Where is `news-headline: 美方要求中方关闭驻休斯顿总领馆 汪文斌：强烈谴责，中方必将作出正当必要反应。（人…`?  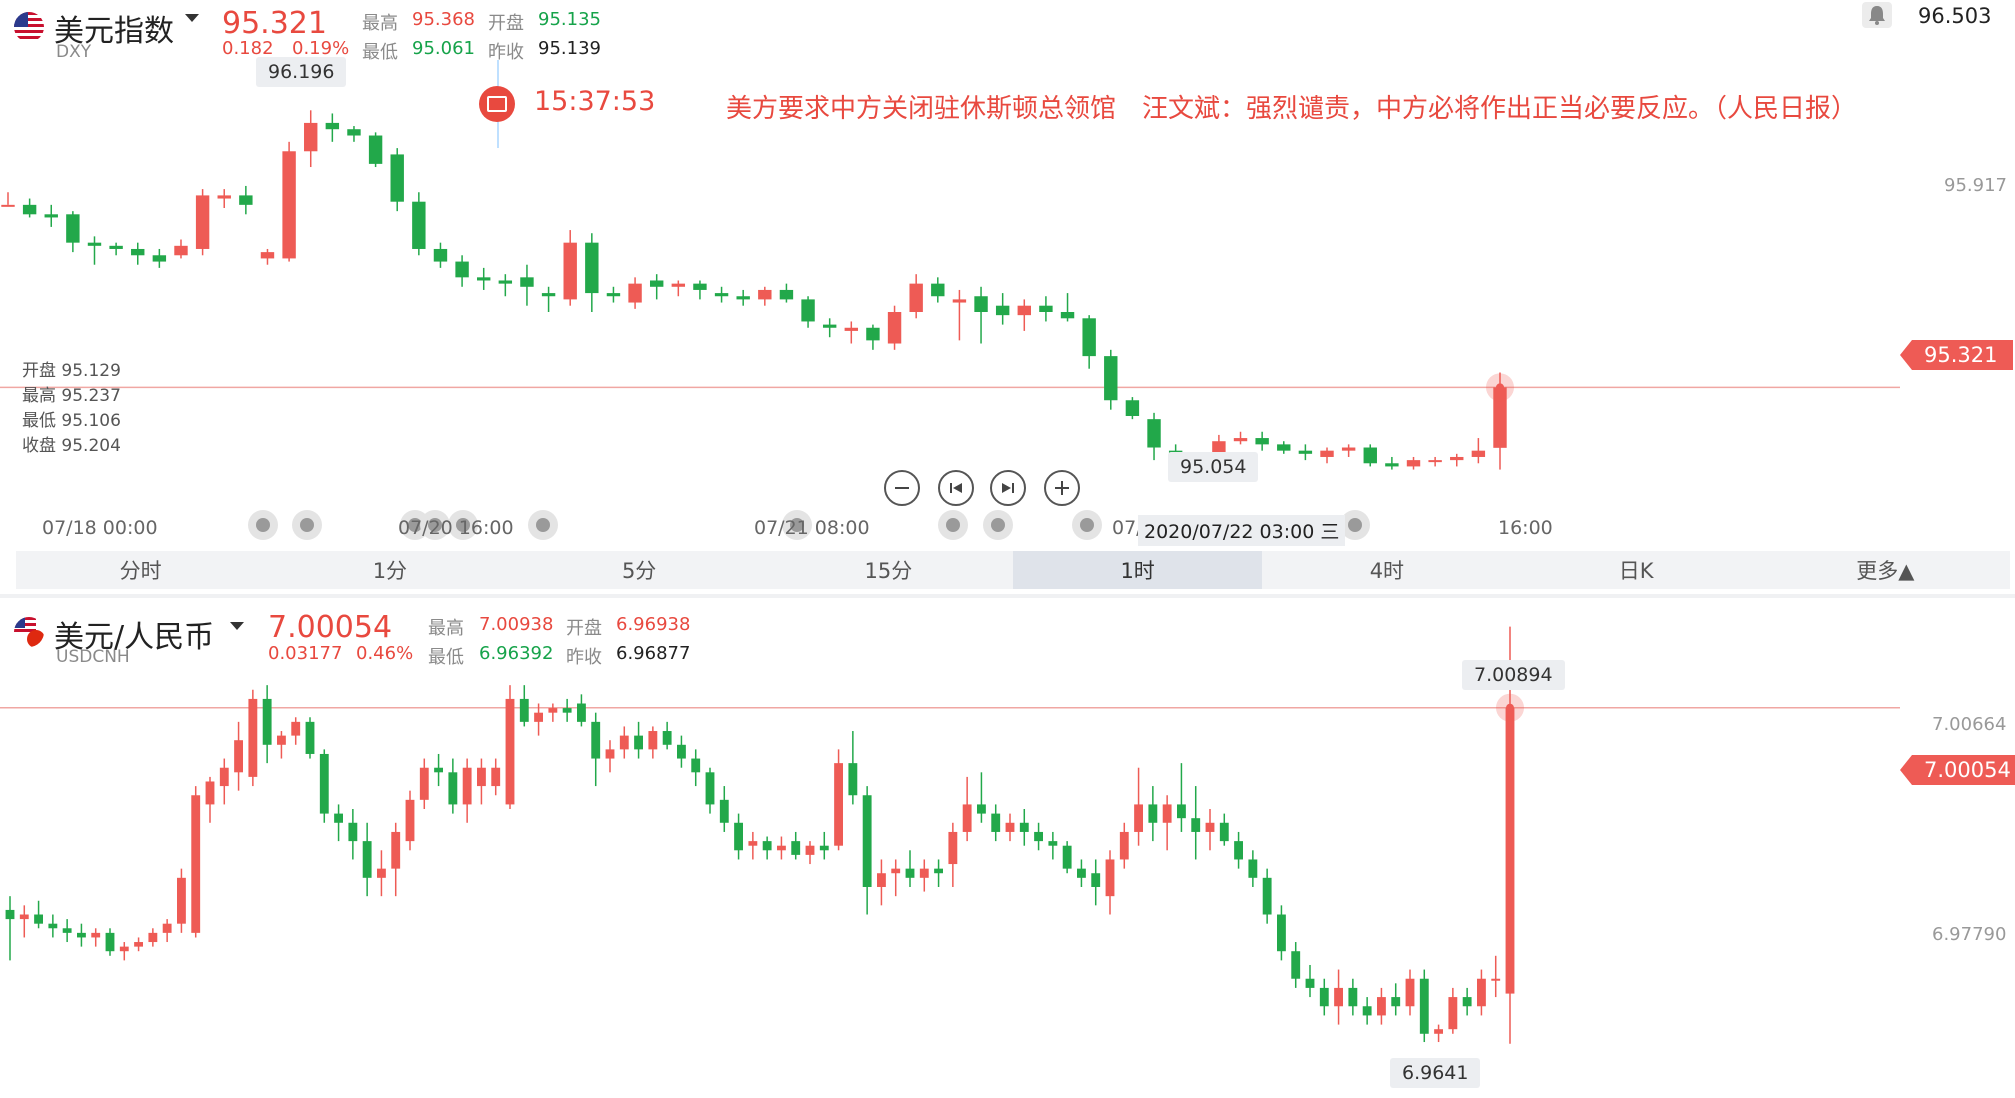
news-headline: 美方要求中方关闭驻休斯顿总领馆 汪文斌：强烈谴责，中方必将作出正当必要反应。（人… is located at coordinates (1292, 109).